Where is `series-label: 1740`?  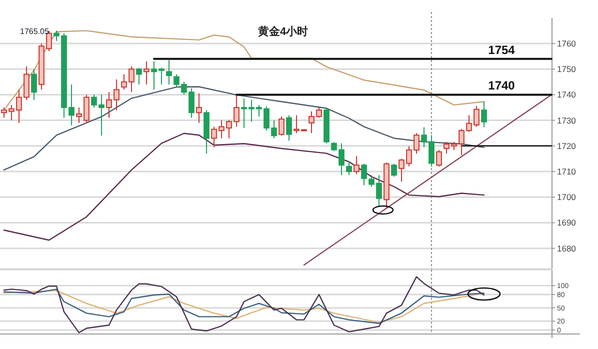 series-label: 1740 is located at coordinates (502, 85).